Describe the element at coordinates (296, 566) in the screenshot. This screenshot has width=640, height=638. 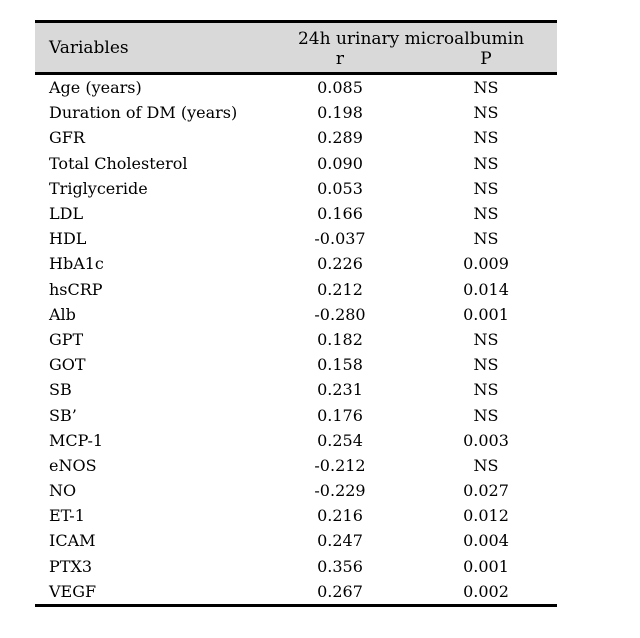
I see `table-row: PTX3 0.356 0.001` at that location.